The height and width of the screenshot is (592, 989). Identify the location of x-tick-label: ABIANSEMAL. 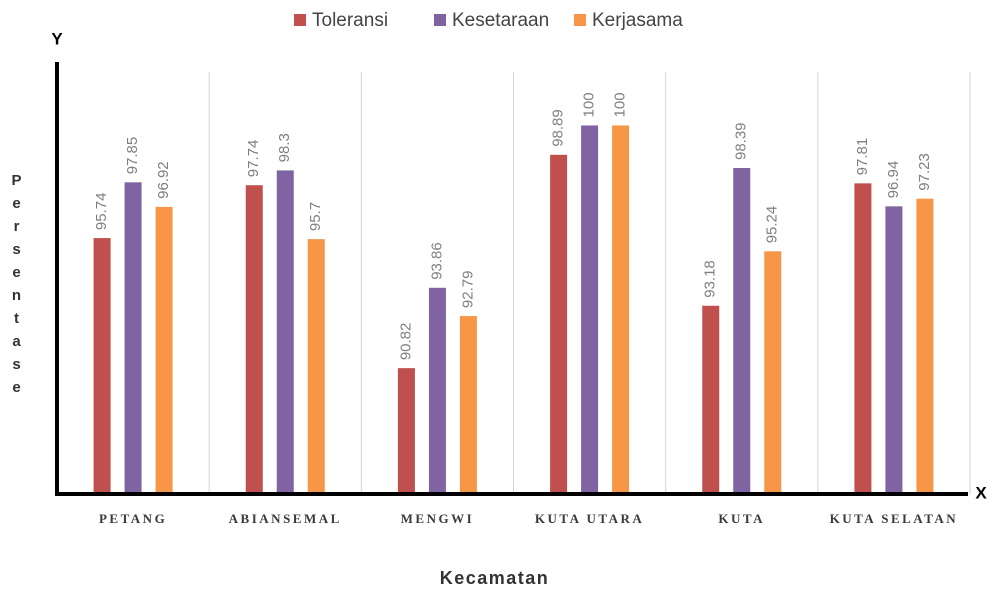
(285, 518).